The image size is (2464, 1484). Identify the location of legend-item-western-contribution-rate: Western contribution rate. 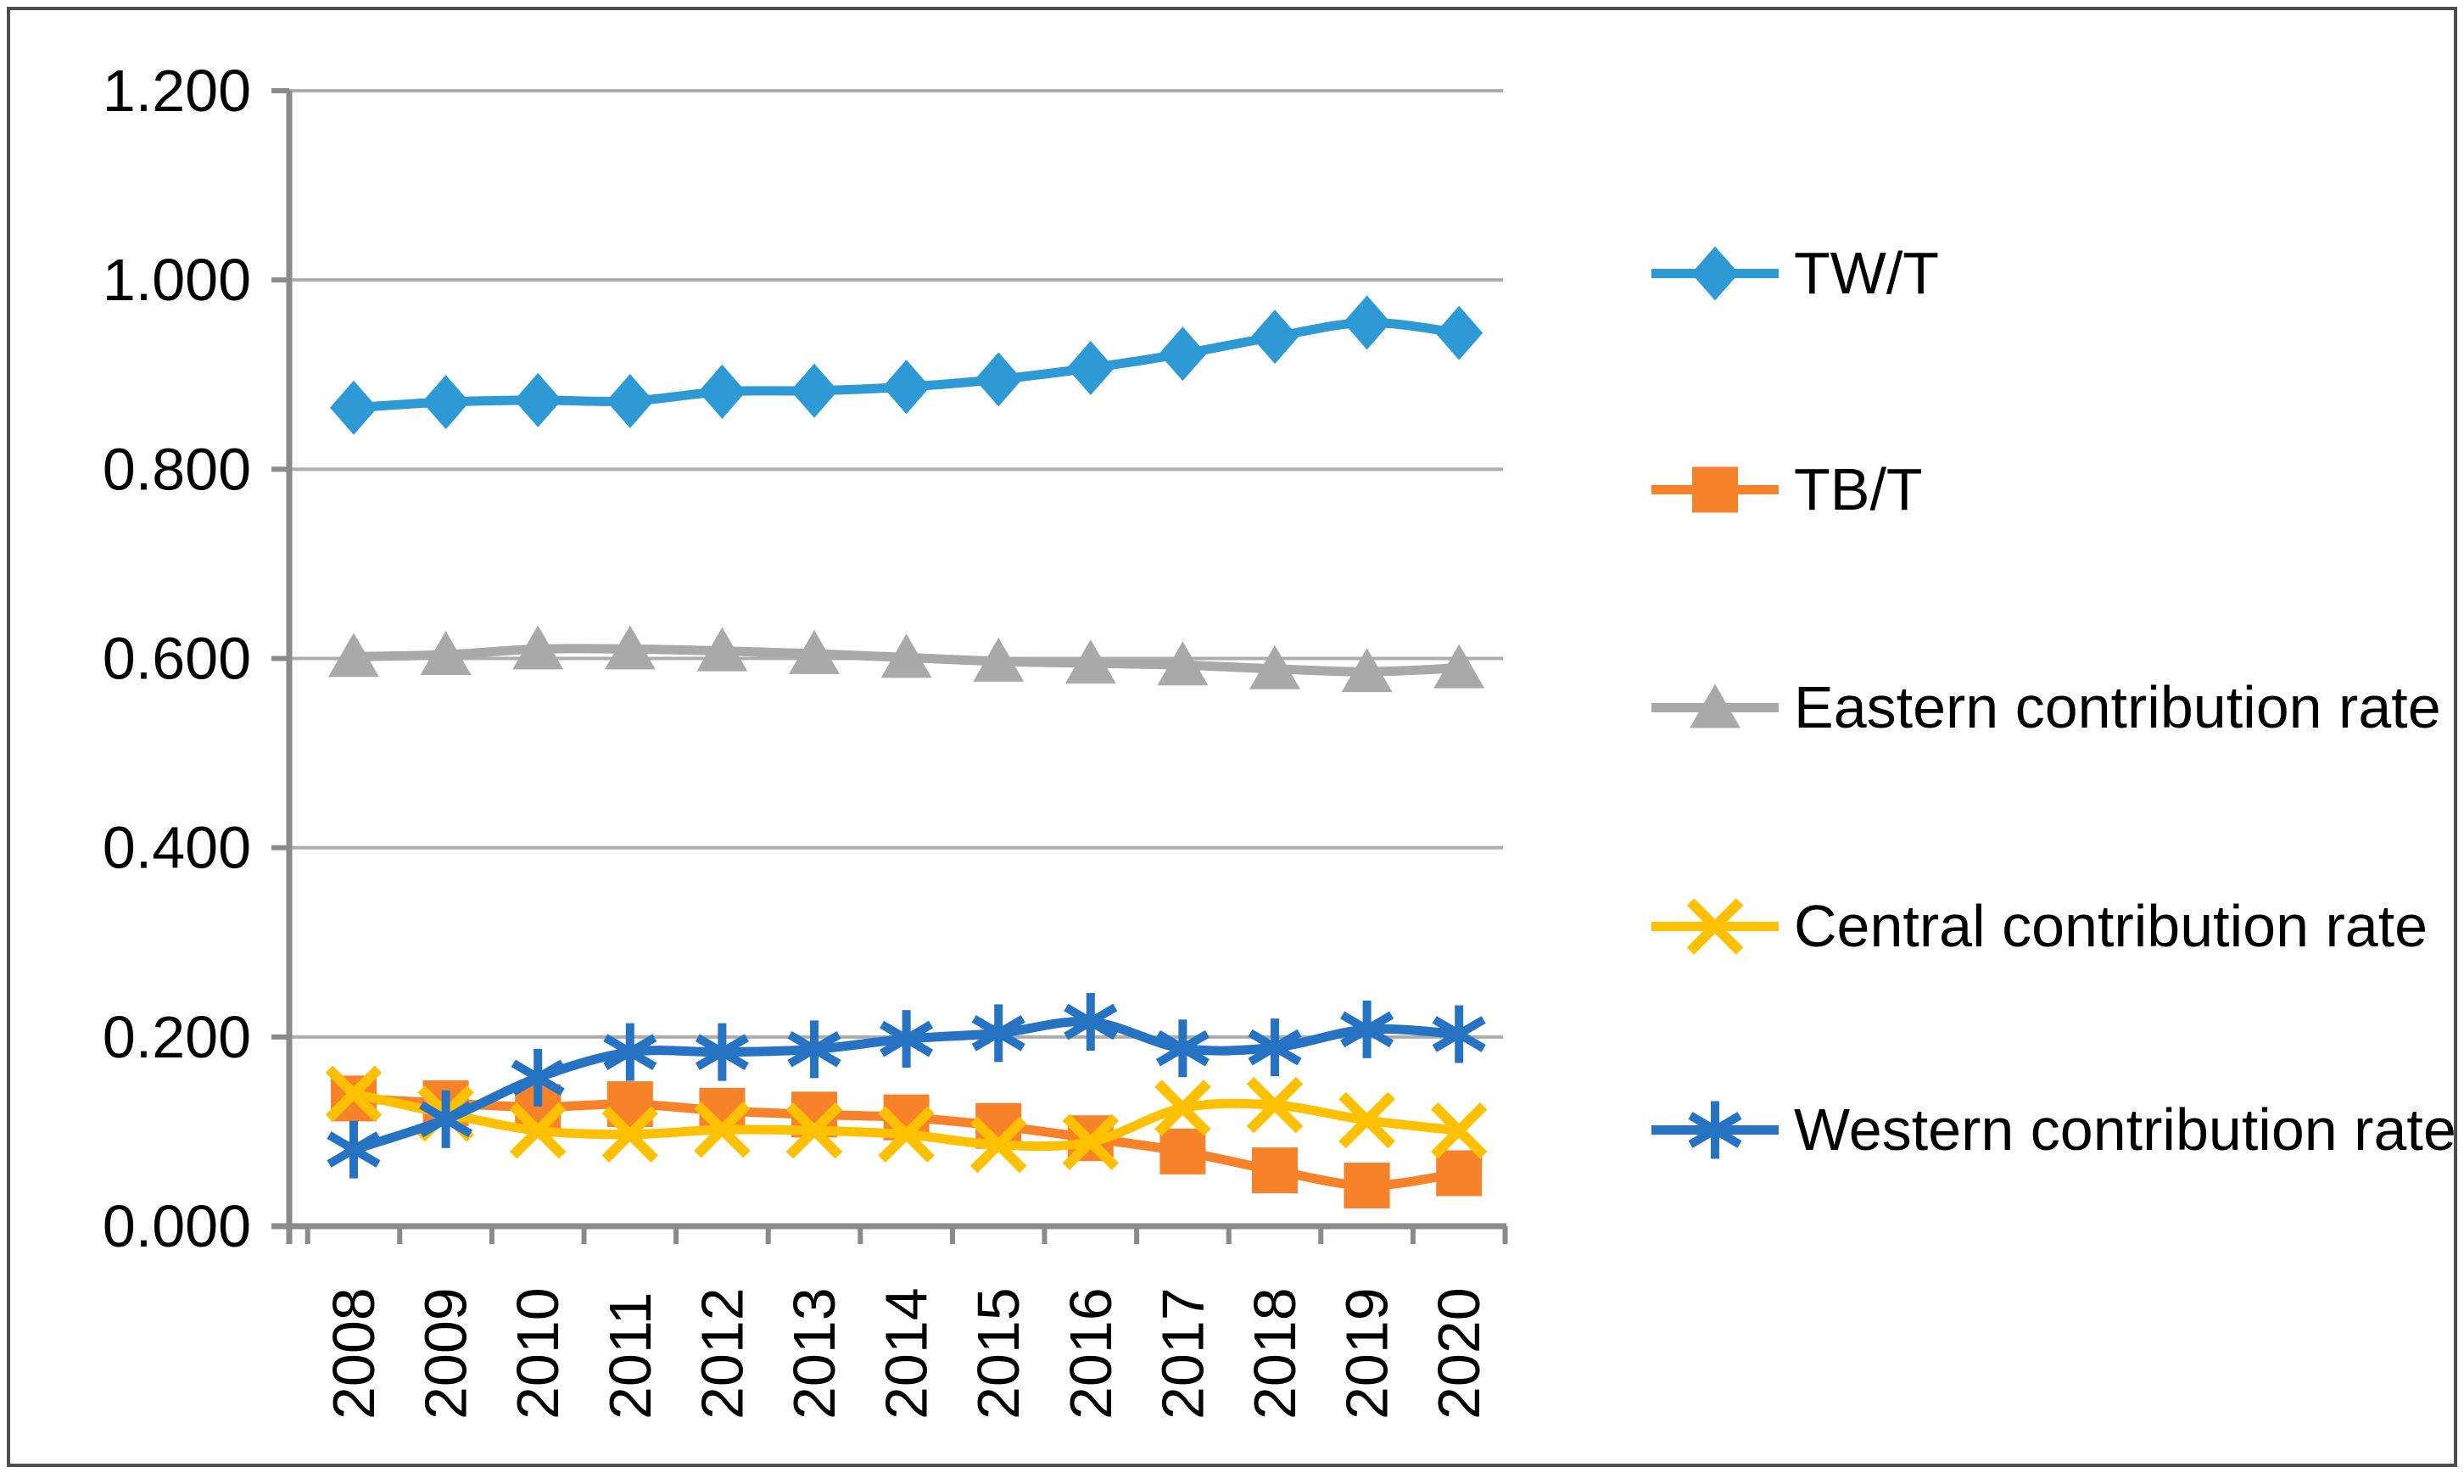
(2057, 1130).